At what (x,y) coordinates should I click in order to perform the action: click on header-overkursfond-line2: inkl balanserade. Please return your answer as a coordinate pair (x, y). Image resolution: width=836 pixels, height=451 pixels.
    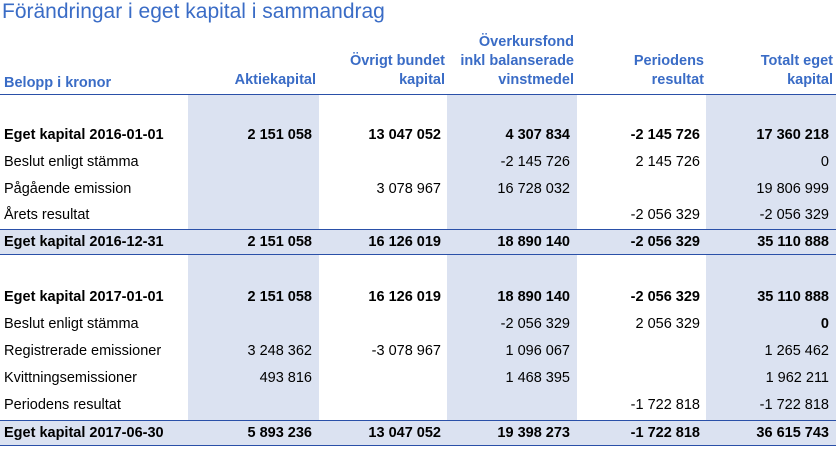
    Looking at the image, I should click on (517, 61).